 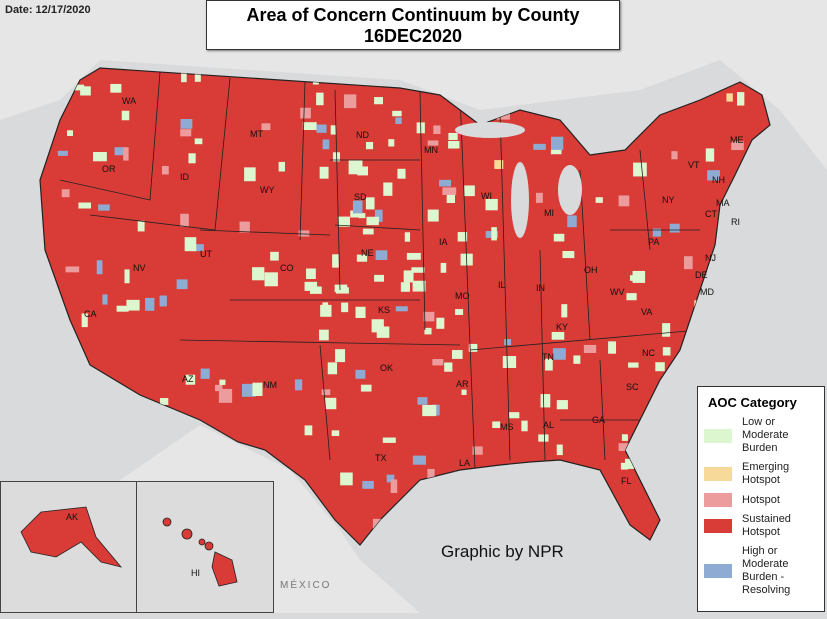 What do you see at coordinates (306, 585) in the screenshot?
I see `basemap-label-mexico: MÉXICO` at bounding box center [306, 585].